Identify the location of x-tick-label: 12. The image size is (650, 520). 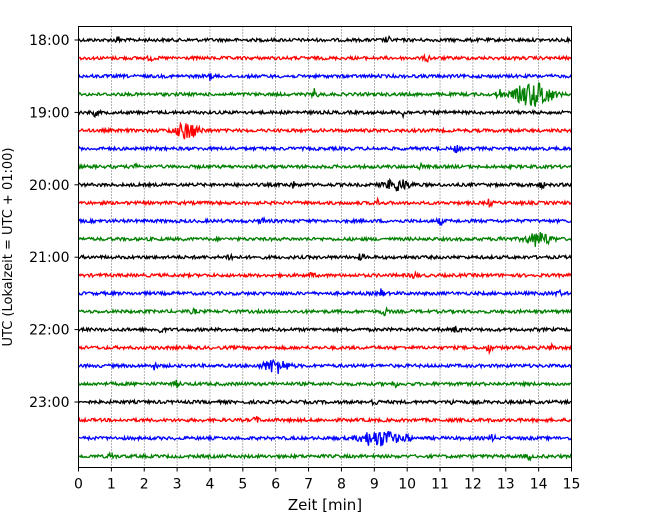
(473, 485).